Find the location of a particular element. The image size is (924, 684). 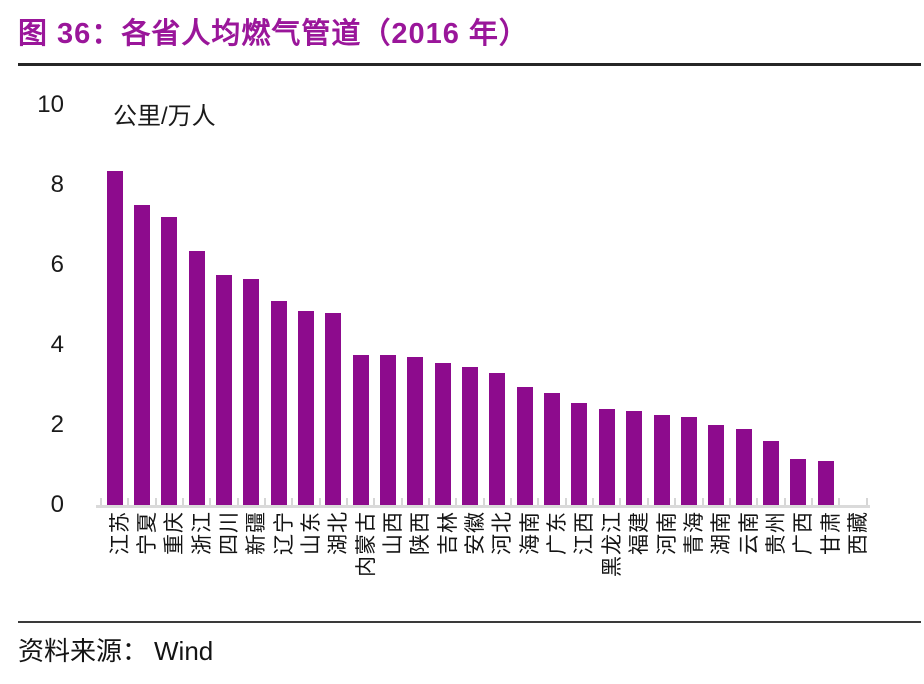

bar-广东 is located at coordinates (552, 449).